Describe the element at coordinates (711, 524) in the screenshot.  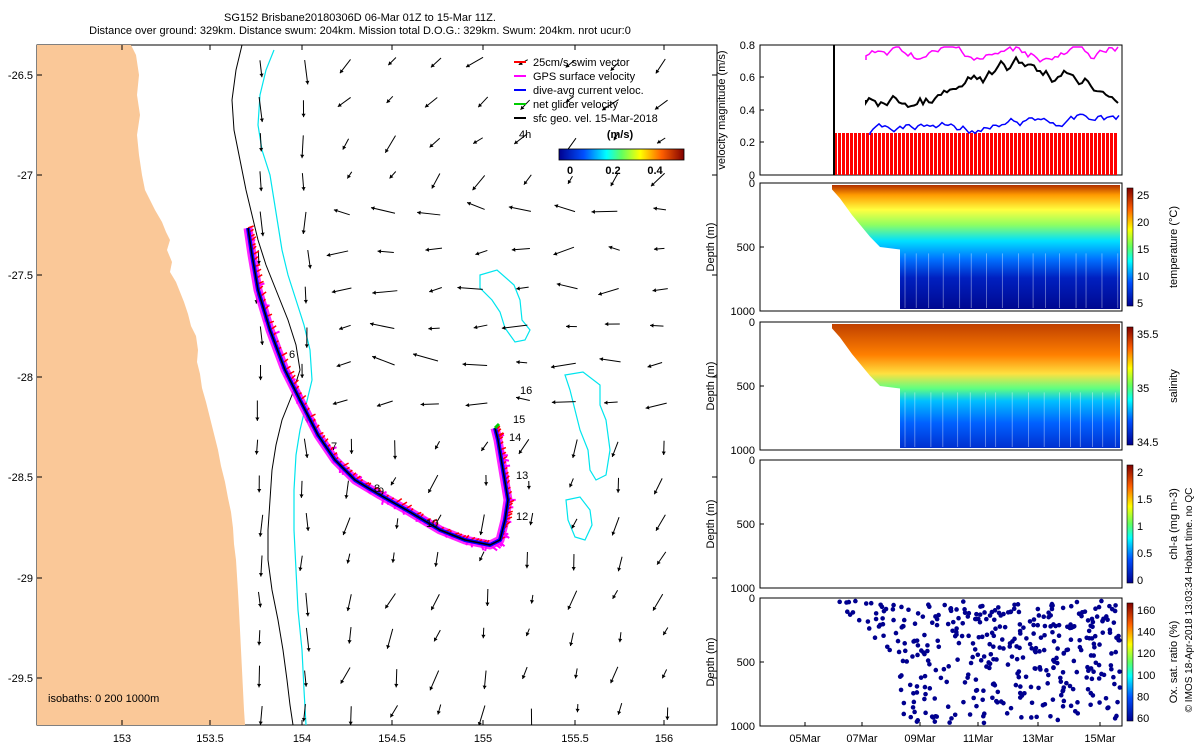
I see `chla-ylabel: Depth (m)` at that location.